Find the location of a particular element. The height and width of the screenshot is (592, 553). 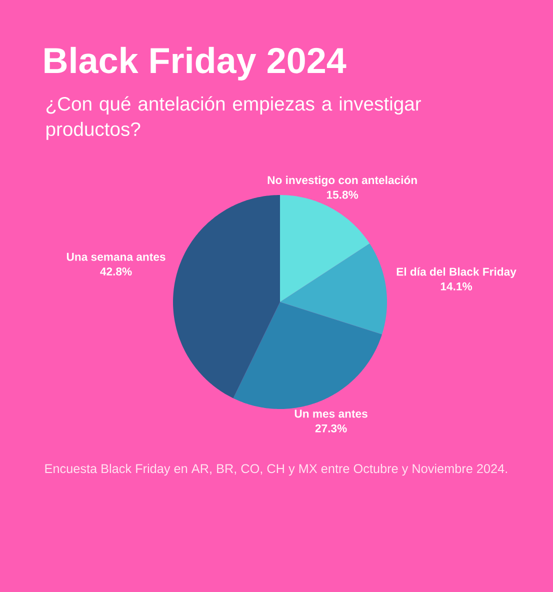

slice-label: No investigo con antelación is located at coordinates (342, 181).